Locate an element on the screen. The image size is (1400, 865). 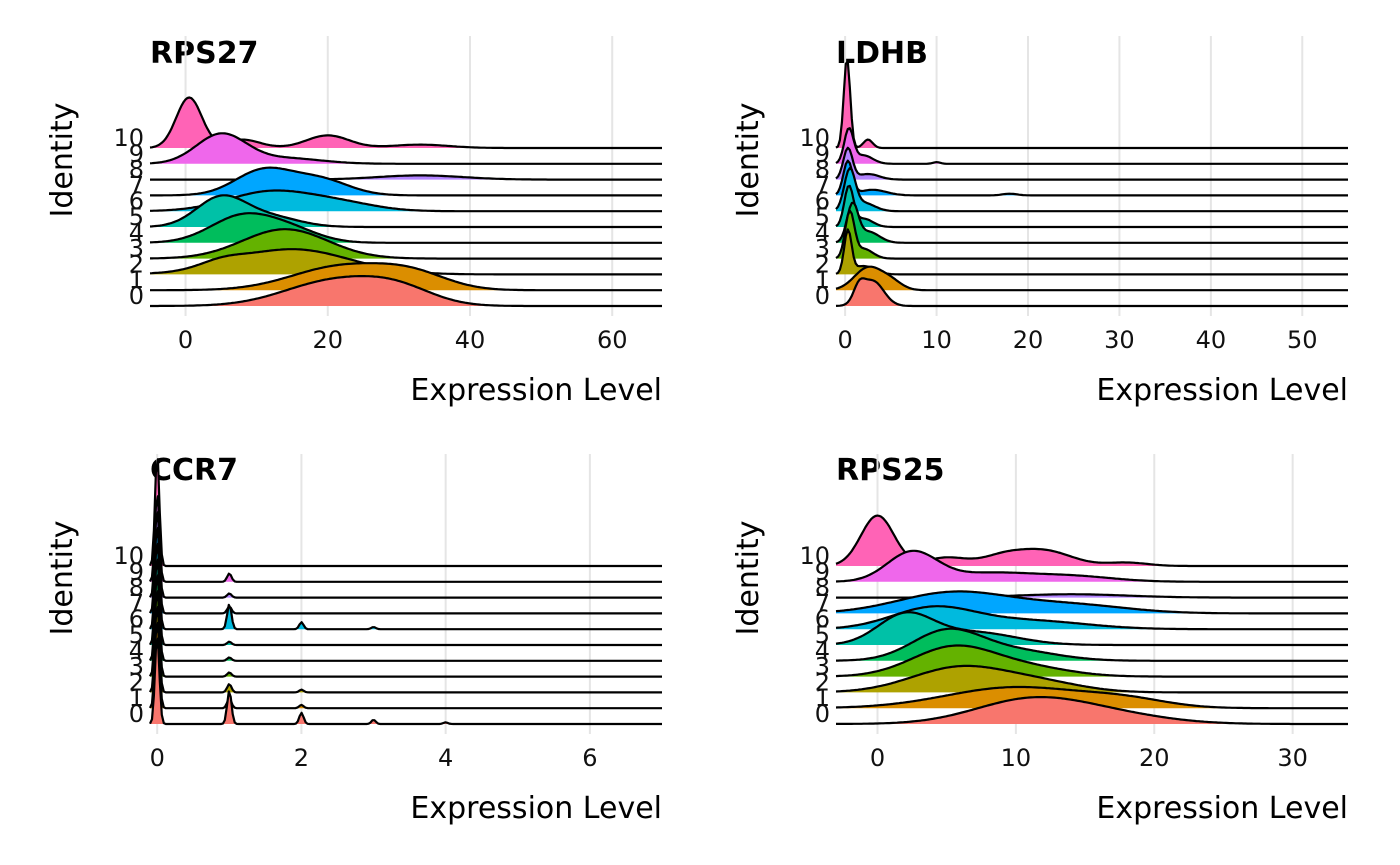
x-tick-label: 6 is located at coordinates (589, 758).